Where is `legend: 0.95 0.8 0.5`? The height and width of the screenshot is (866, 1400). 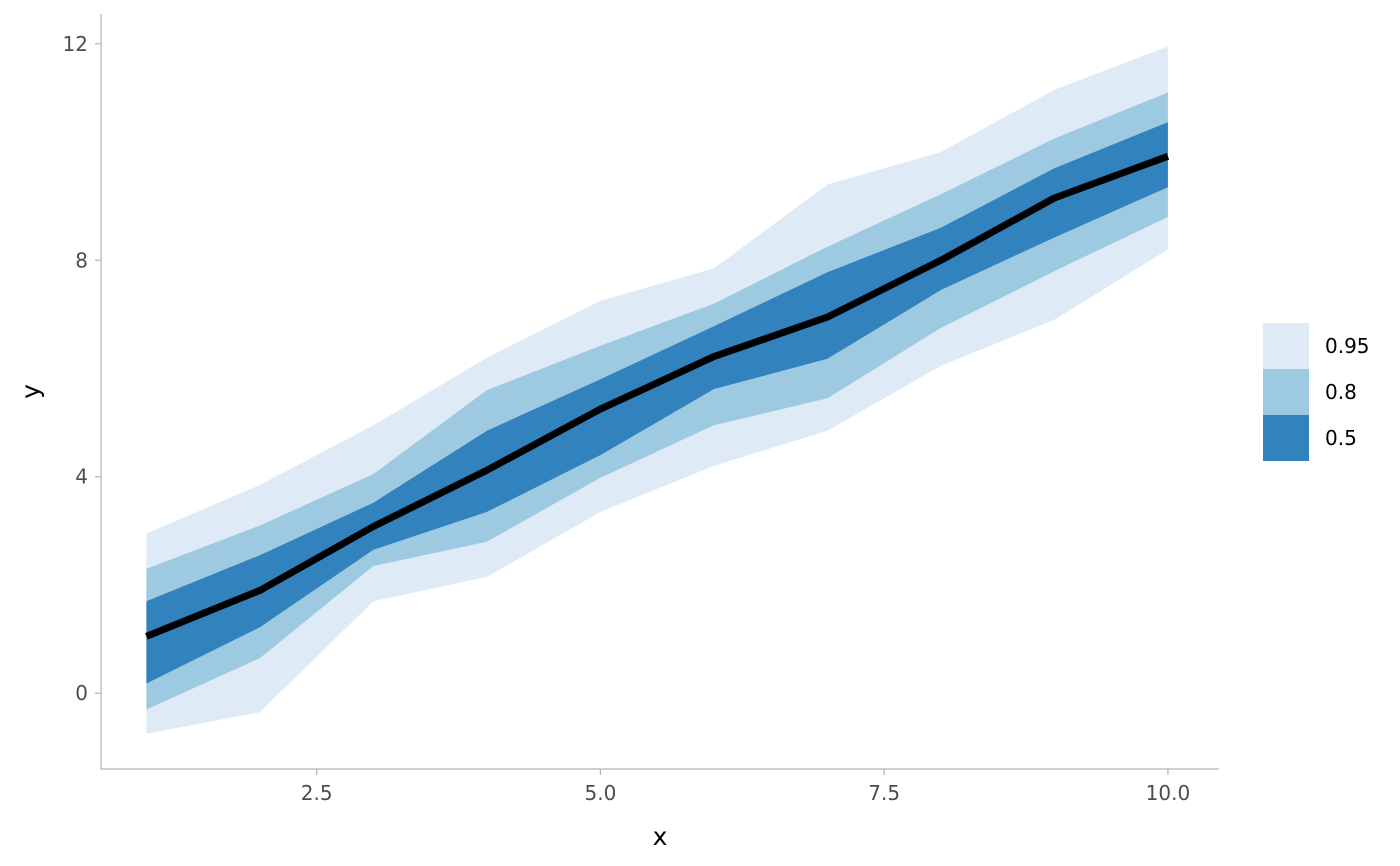
legend: 0.95 0.8 0.5 is located at coordinates (1316, 392).